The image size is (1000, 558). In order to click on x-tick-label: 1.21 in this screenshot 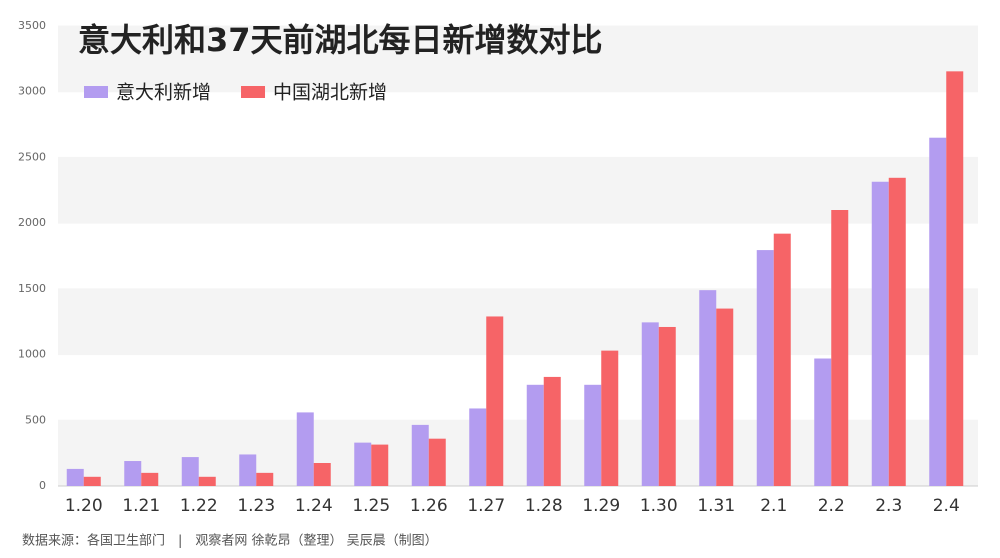, I will do `click(141, 506)`.